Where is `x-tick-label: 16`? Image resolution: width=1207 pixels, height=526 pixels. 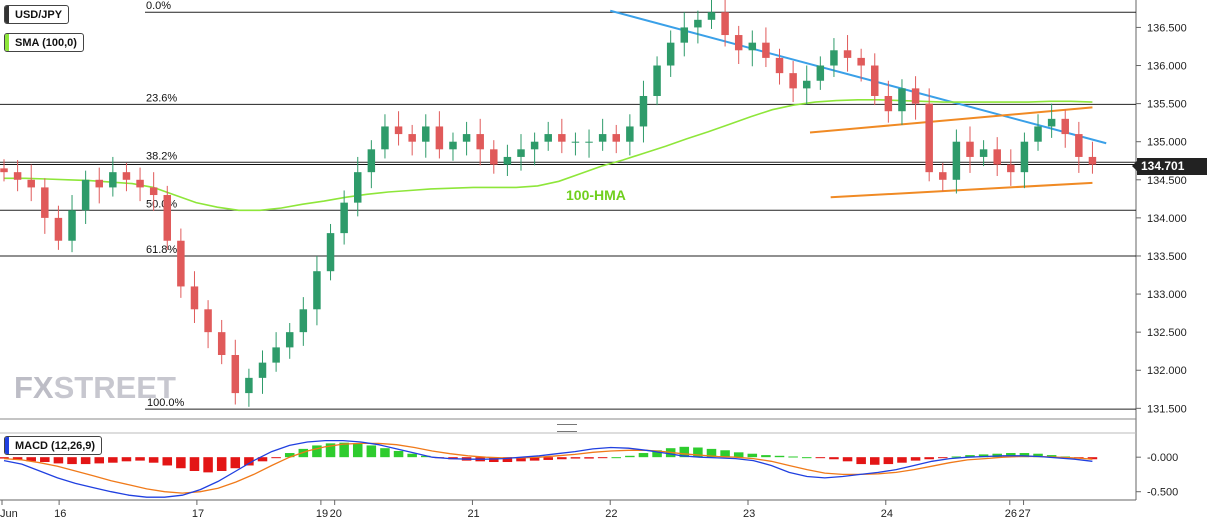 x-tick-label: 16 is located at coordinates (60, 514).